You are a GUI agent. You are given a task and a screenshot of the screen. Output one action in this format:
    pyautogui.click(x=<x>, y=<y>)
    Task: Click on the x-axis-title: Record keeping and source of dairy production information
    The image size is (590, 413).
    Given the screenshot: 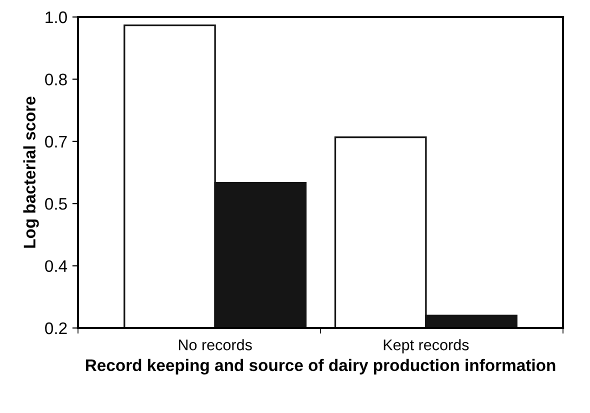 What is the action you would take?
    pyautogui.click(x=321, y=366)
    